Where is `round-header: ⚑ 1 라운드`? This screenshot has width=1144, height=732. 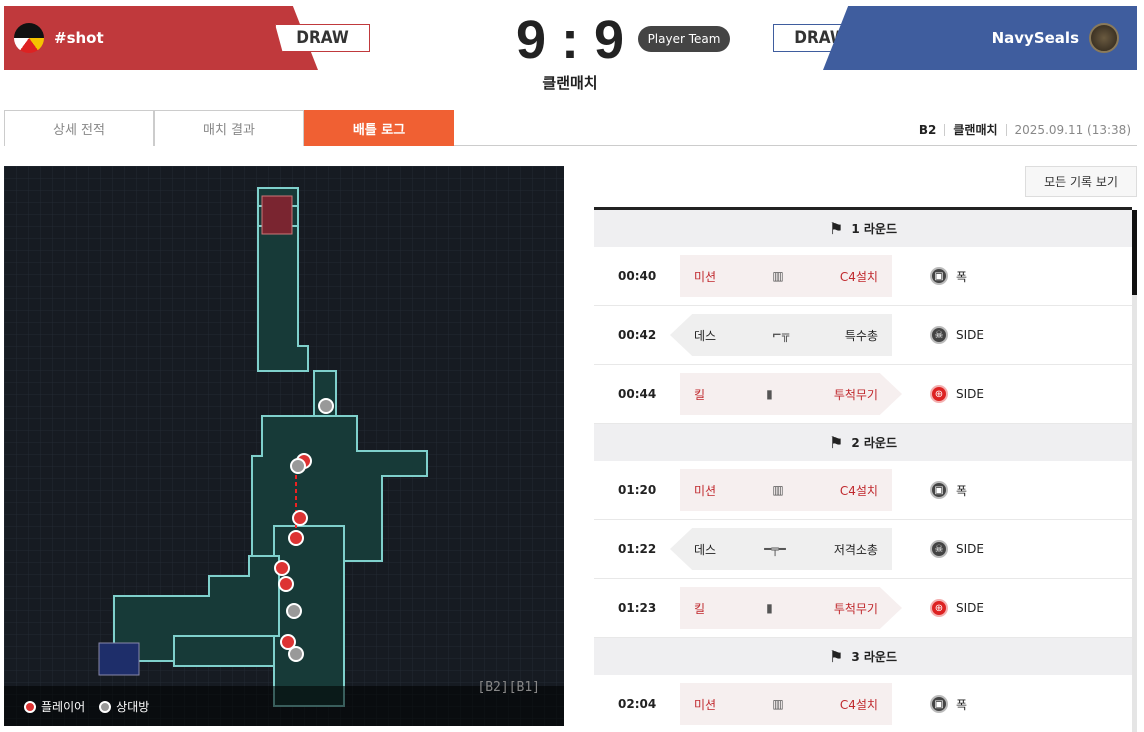
round-header: ⚑ 1 라운드 is located at coordinates (863, 228).